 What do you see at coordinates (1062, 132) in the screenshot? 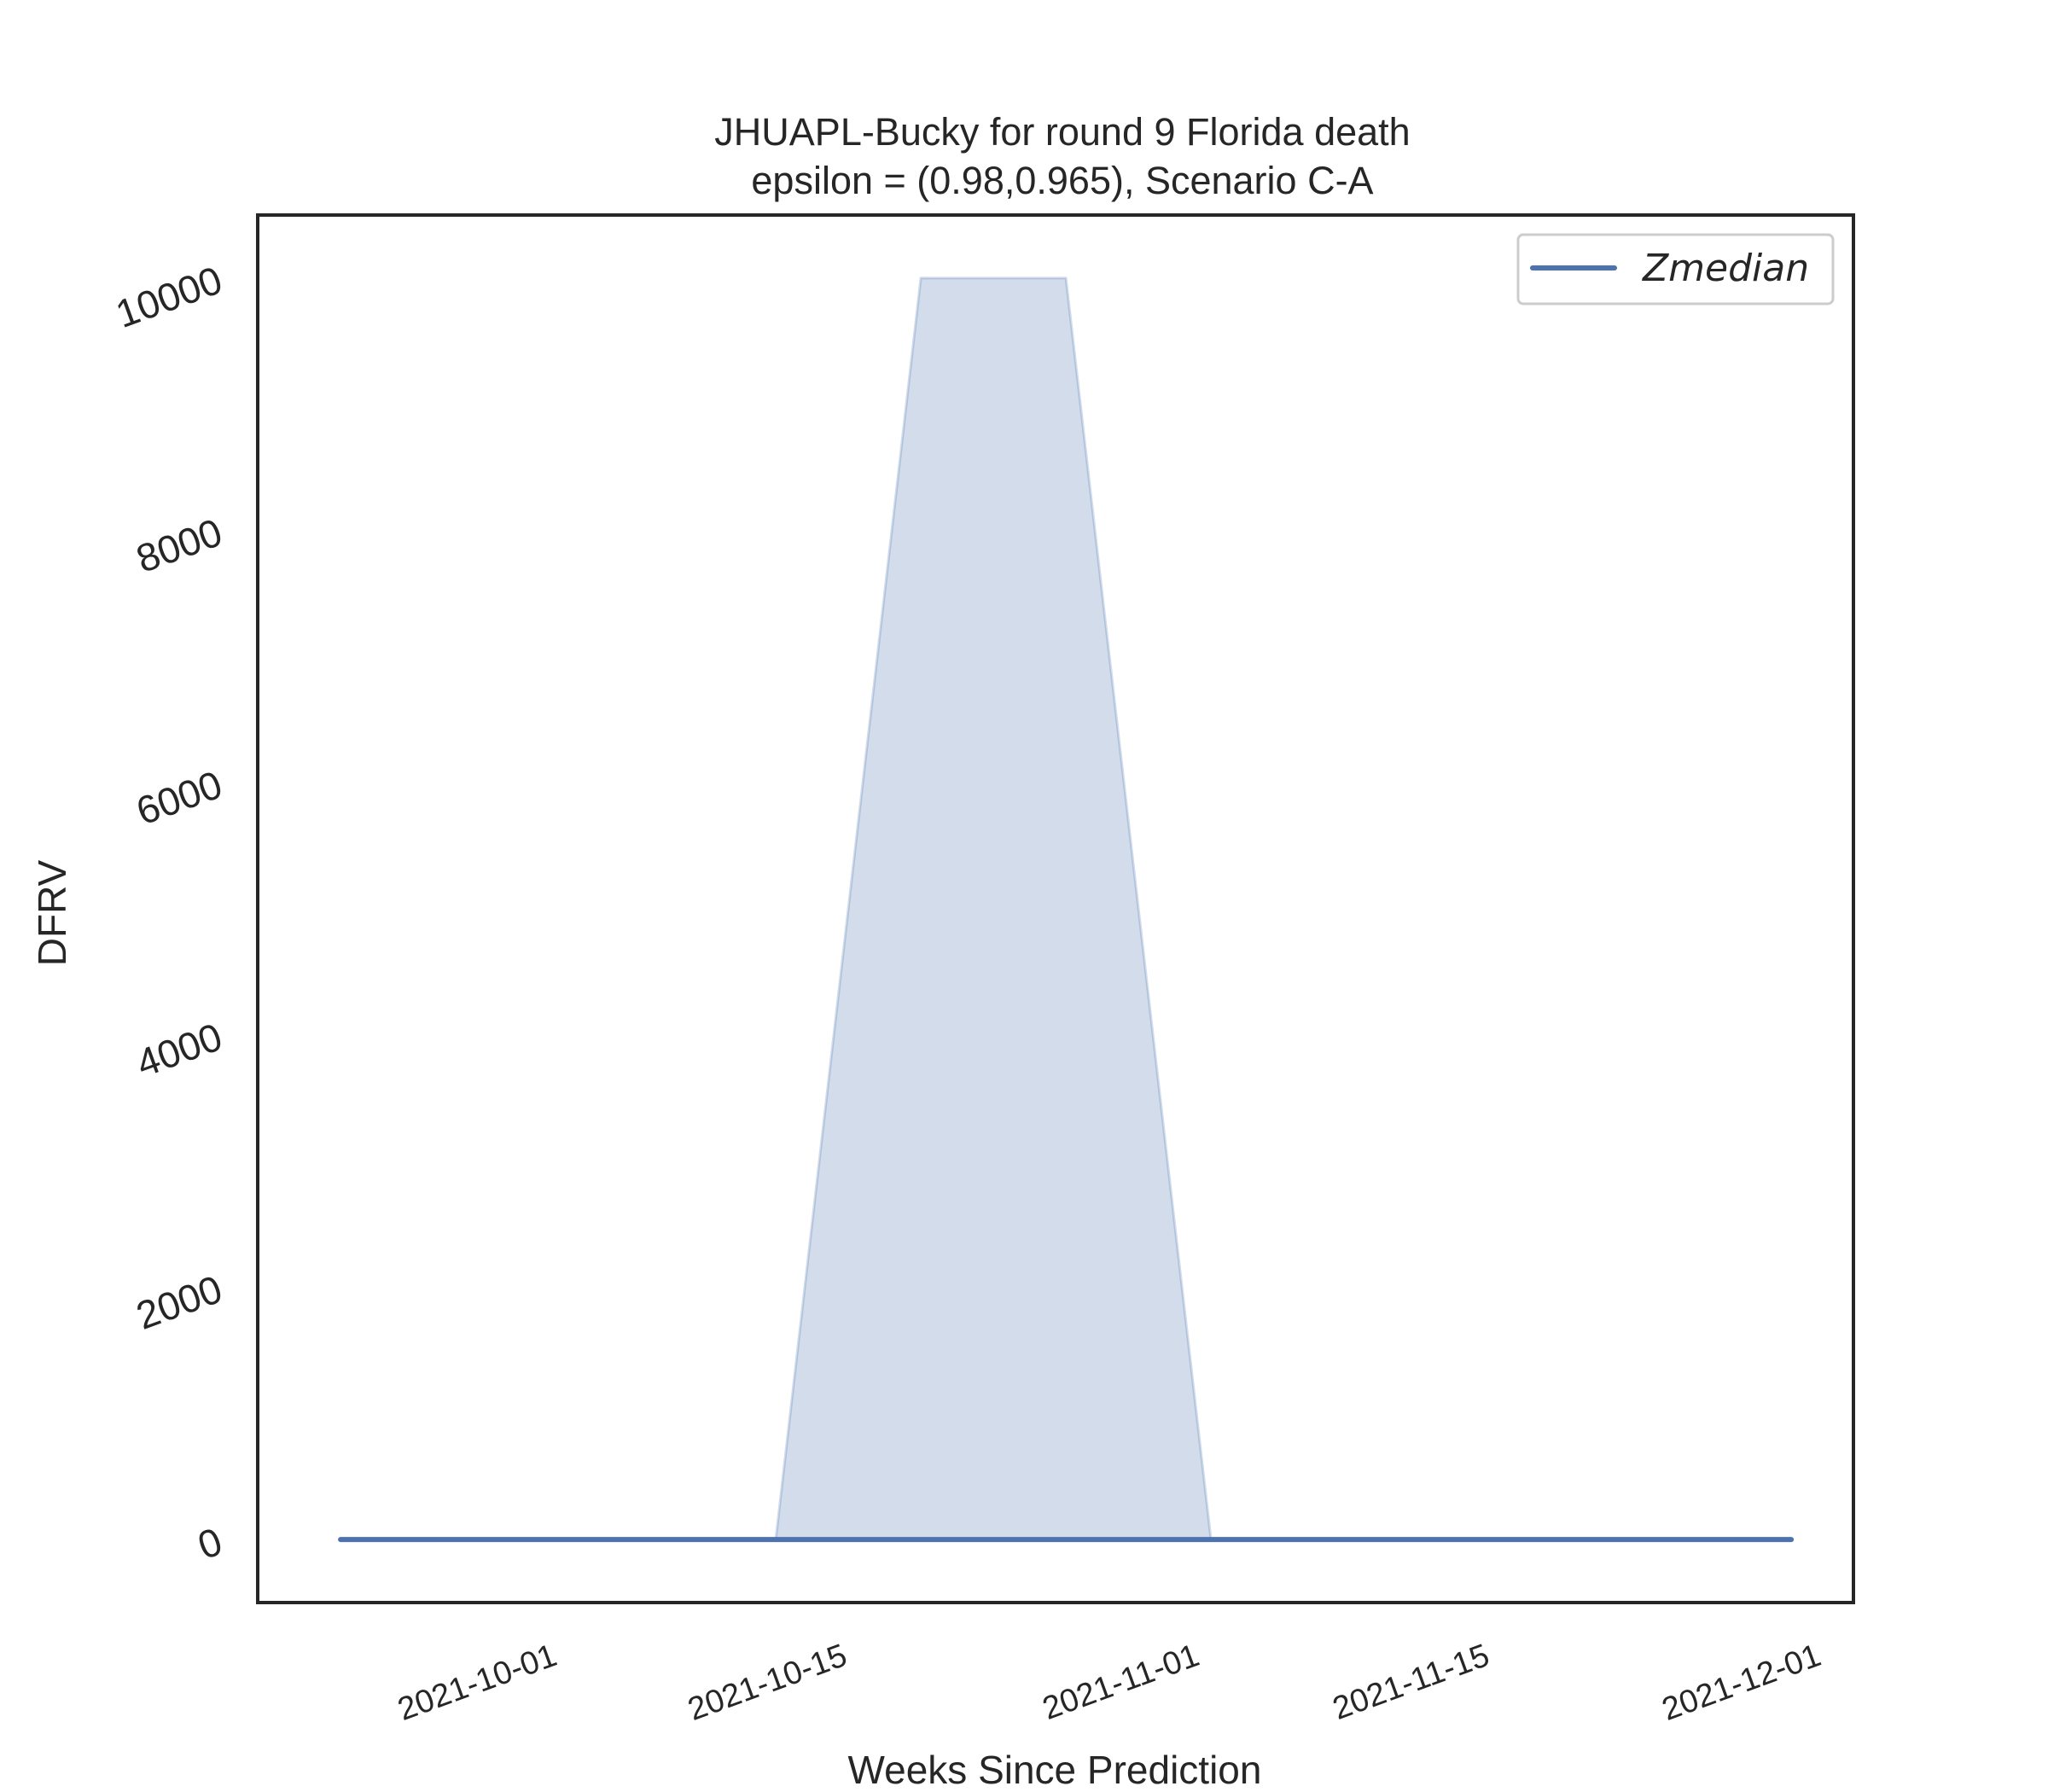
I see `chart-title: JHUAPL-Bucky for round 9 Florida death` at bounding box center [1062, 132].